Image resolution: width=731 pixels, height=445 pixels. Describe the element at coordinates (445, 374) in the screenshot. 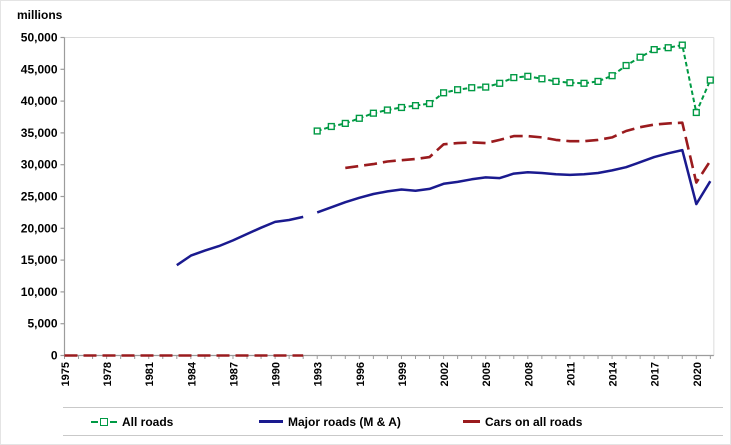

I see `x-tick-label: 2002` at that location.